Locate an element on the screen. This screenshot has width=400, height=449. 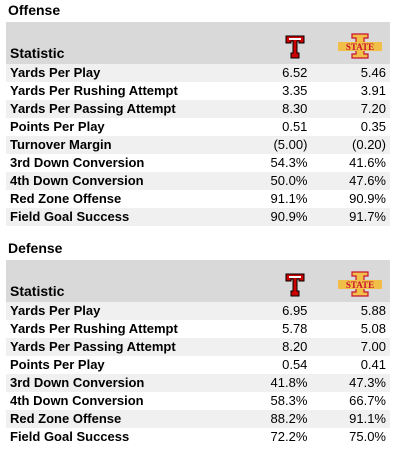
defense-row: 4th Down Conversion 58.3% 66.7% is located at coordinates (198, 401).